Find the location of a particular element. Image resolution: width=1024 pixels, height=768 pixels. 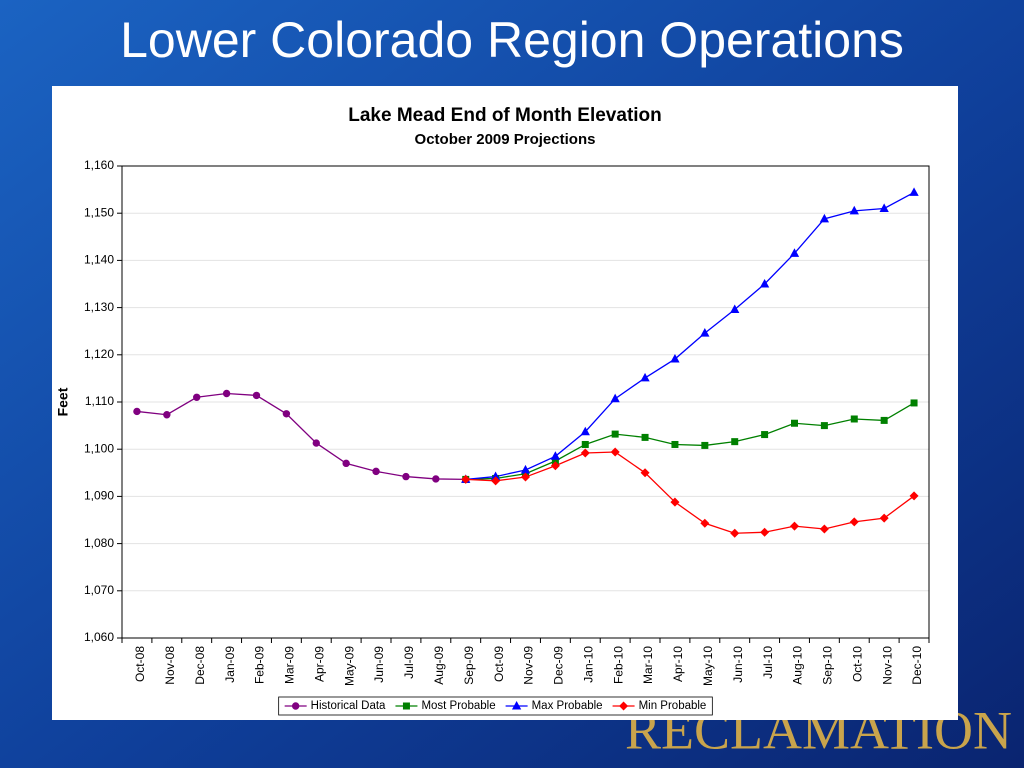

x-tick-label: Jun-09 is located at coordinates (379, 664).